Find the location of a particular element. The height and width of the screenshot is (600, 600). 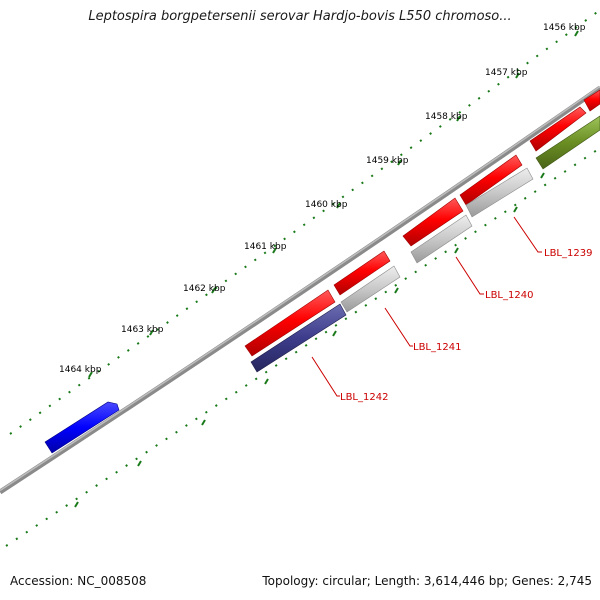

tick-label-1462: 1462 kbp is located at coordinates (204, 289).